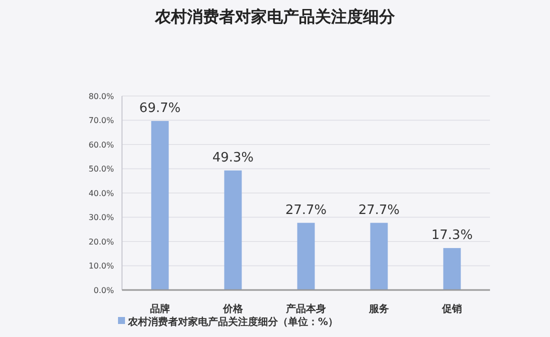 The height and width of the screenshot is (337, 550). I want to click on y-tick-label: 40.0%, so click(101, 193).